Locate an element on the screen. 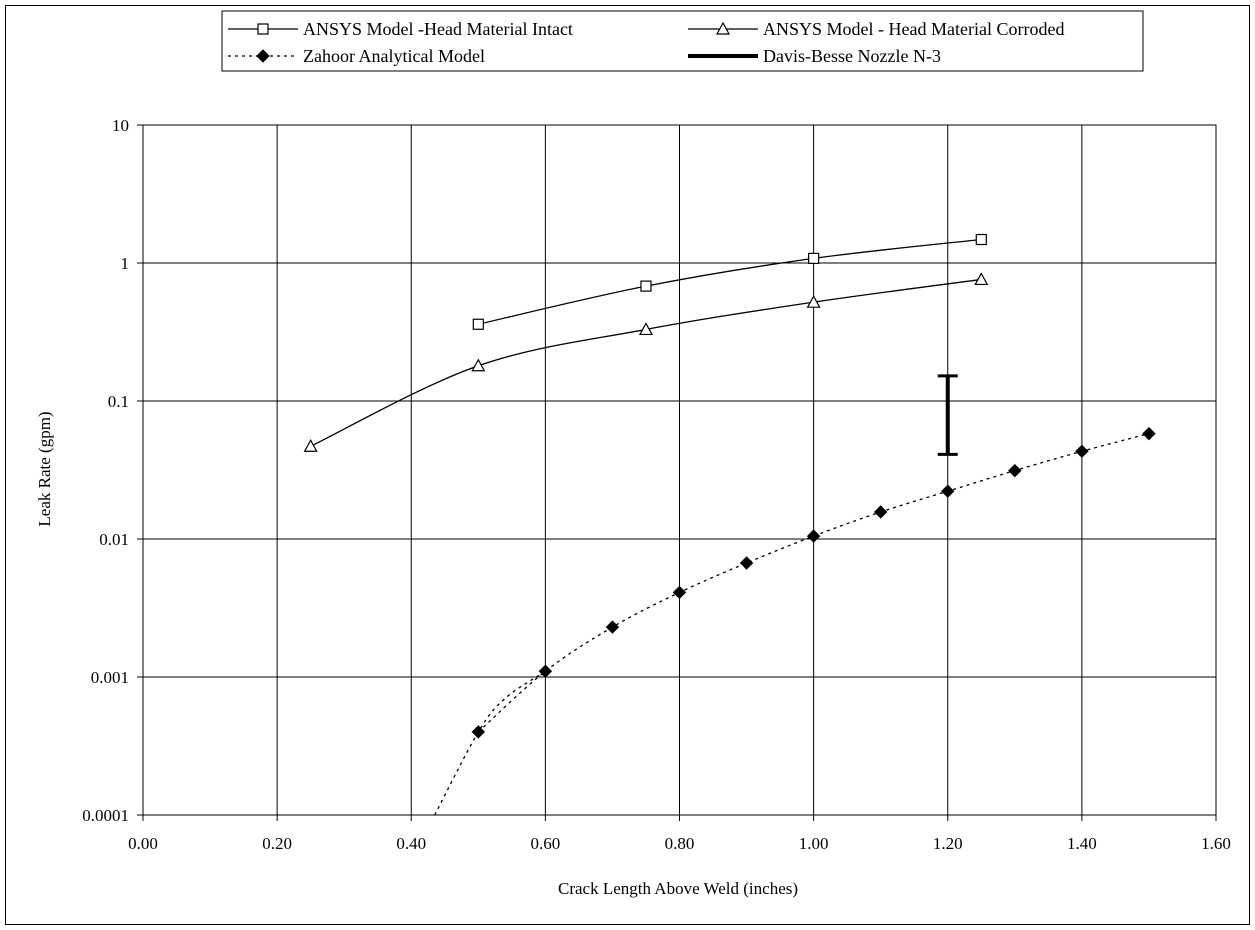 The image size is (1255, 930). y-tick-label: 1 is located at coordinates (125, 263).